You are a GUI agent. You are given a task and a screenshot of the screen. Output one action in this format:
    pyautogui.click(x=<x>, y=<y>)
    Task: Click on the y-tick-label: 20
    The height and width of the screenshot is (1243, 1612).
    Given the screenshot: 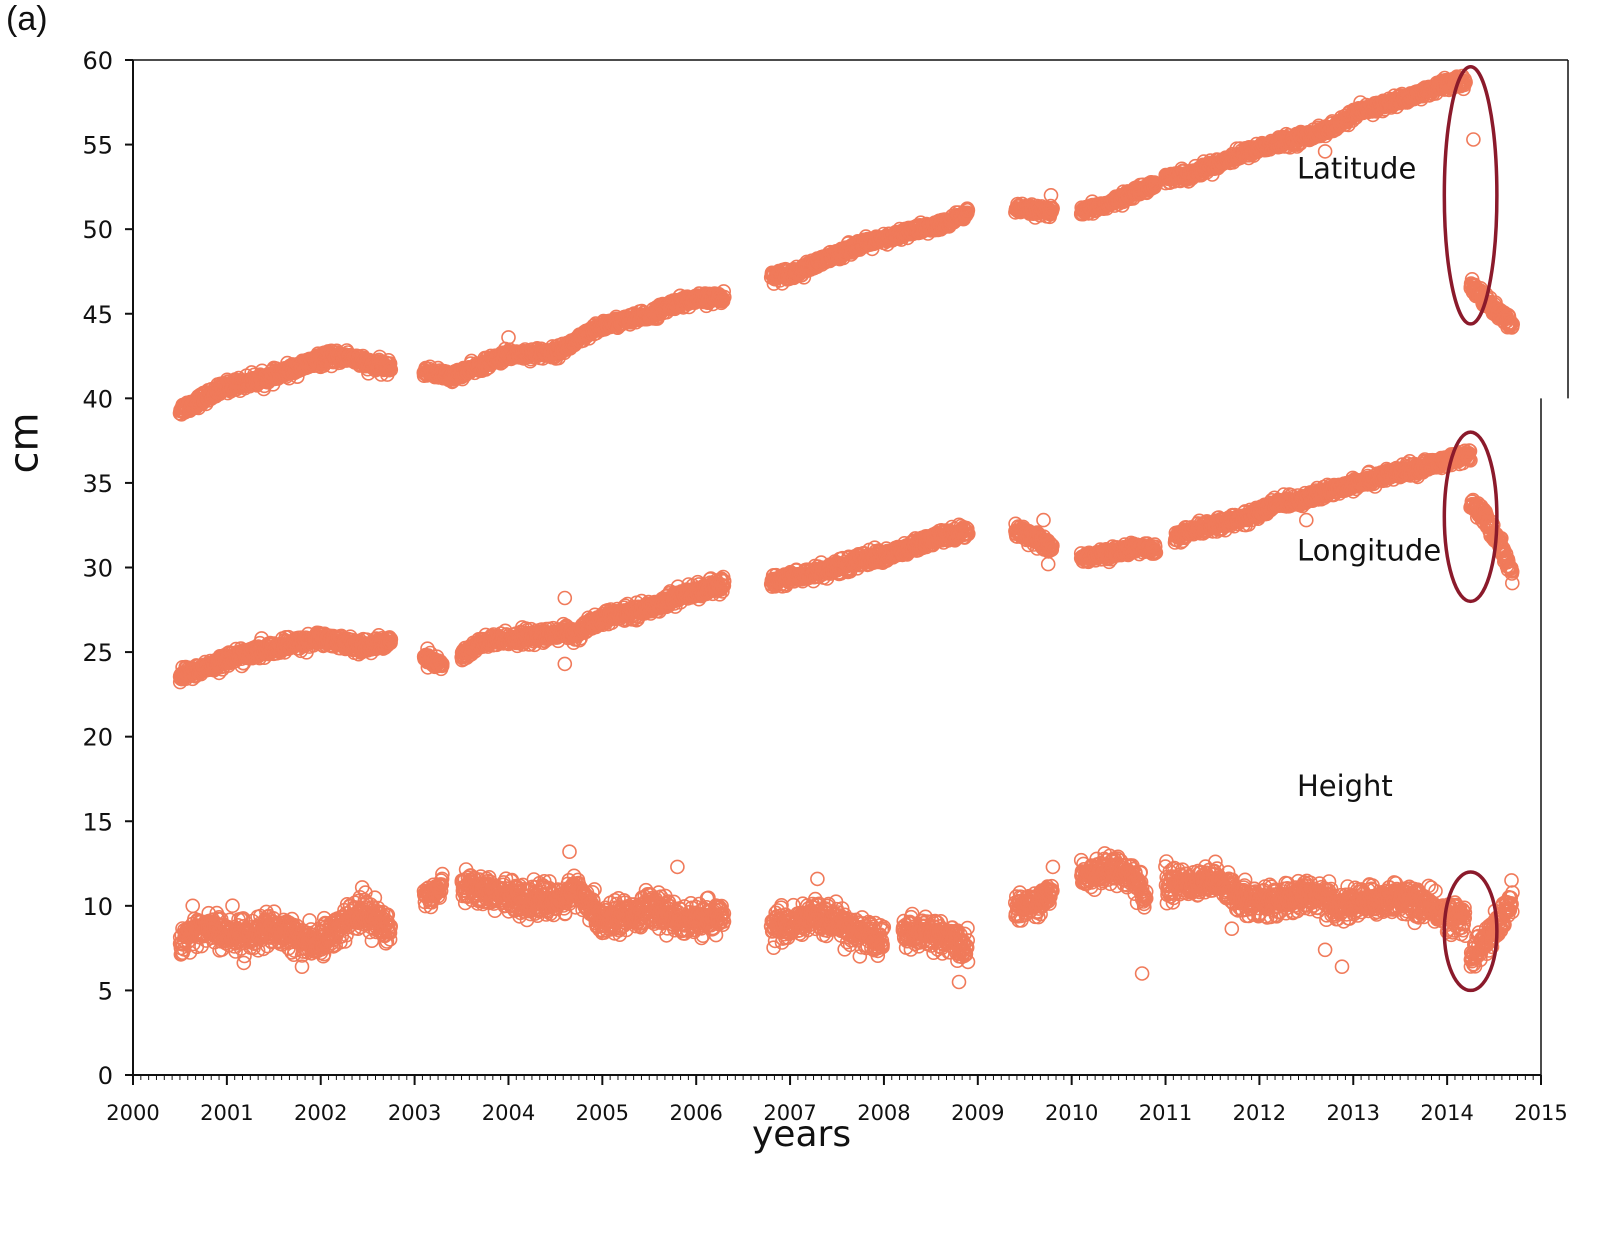 What is the action you would take?
    pyautogui.click(x=97, y=738)
    